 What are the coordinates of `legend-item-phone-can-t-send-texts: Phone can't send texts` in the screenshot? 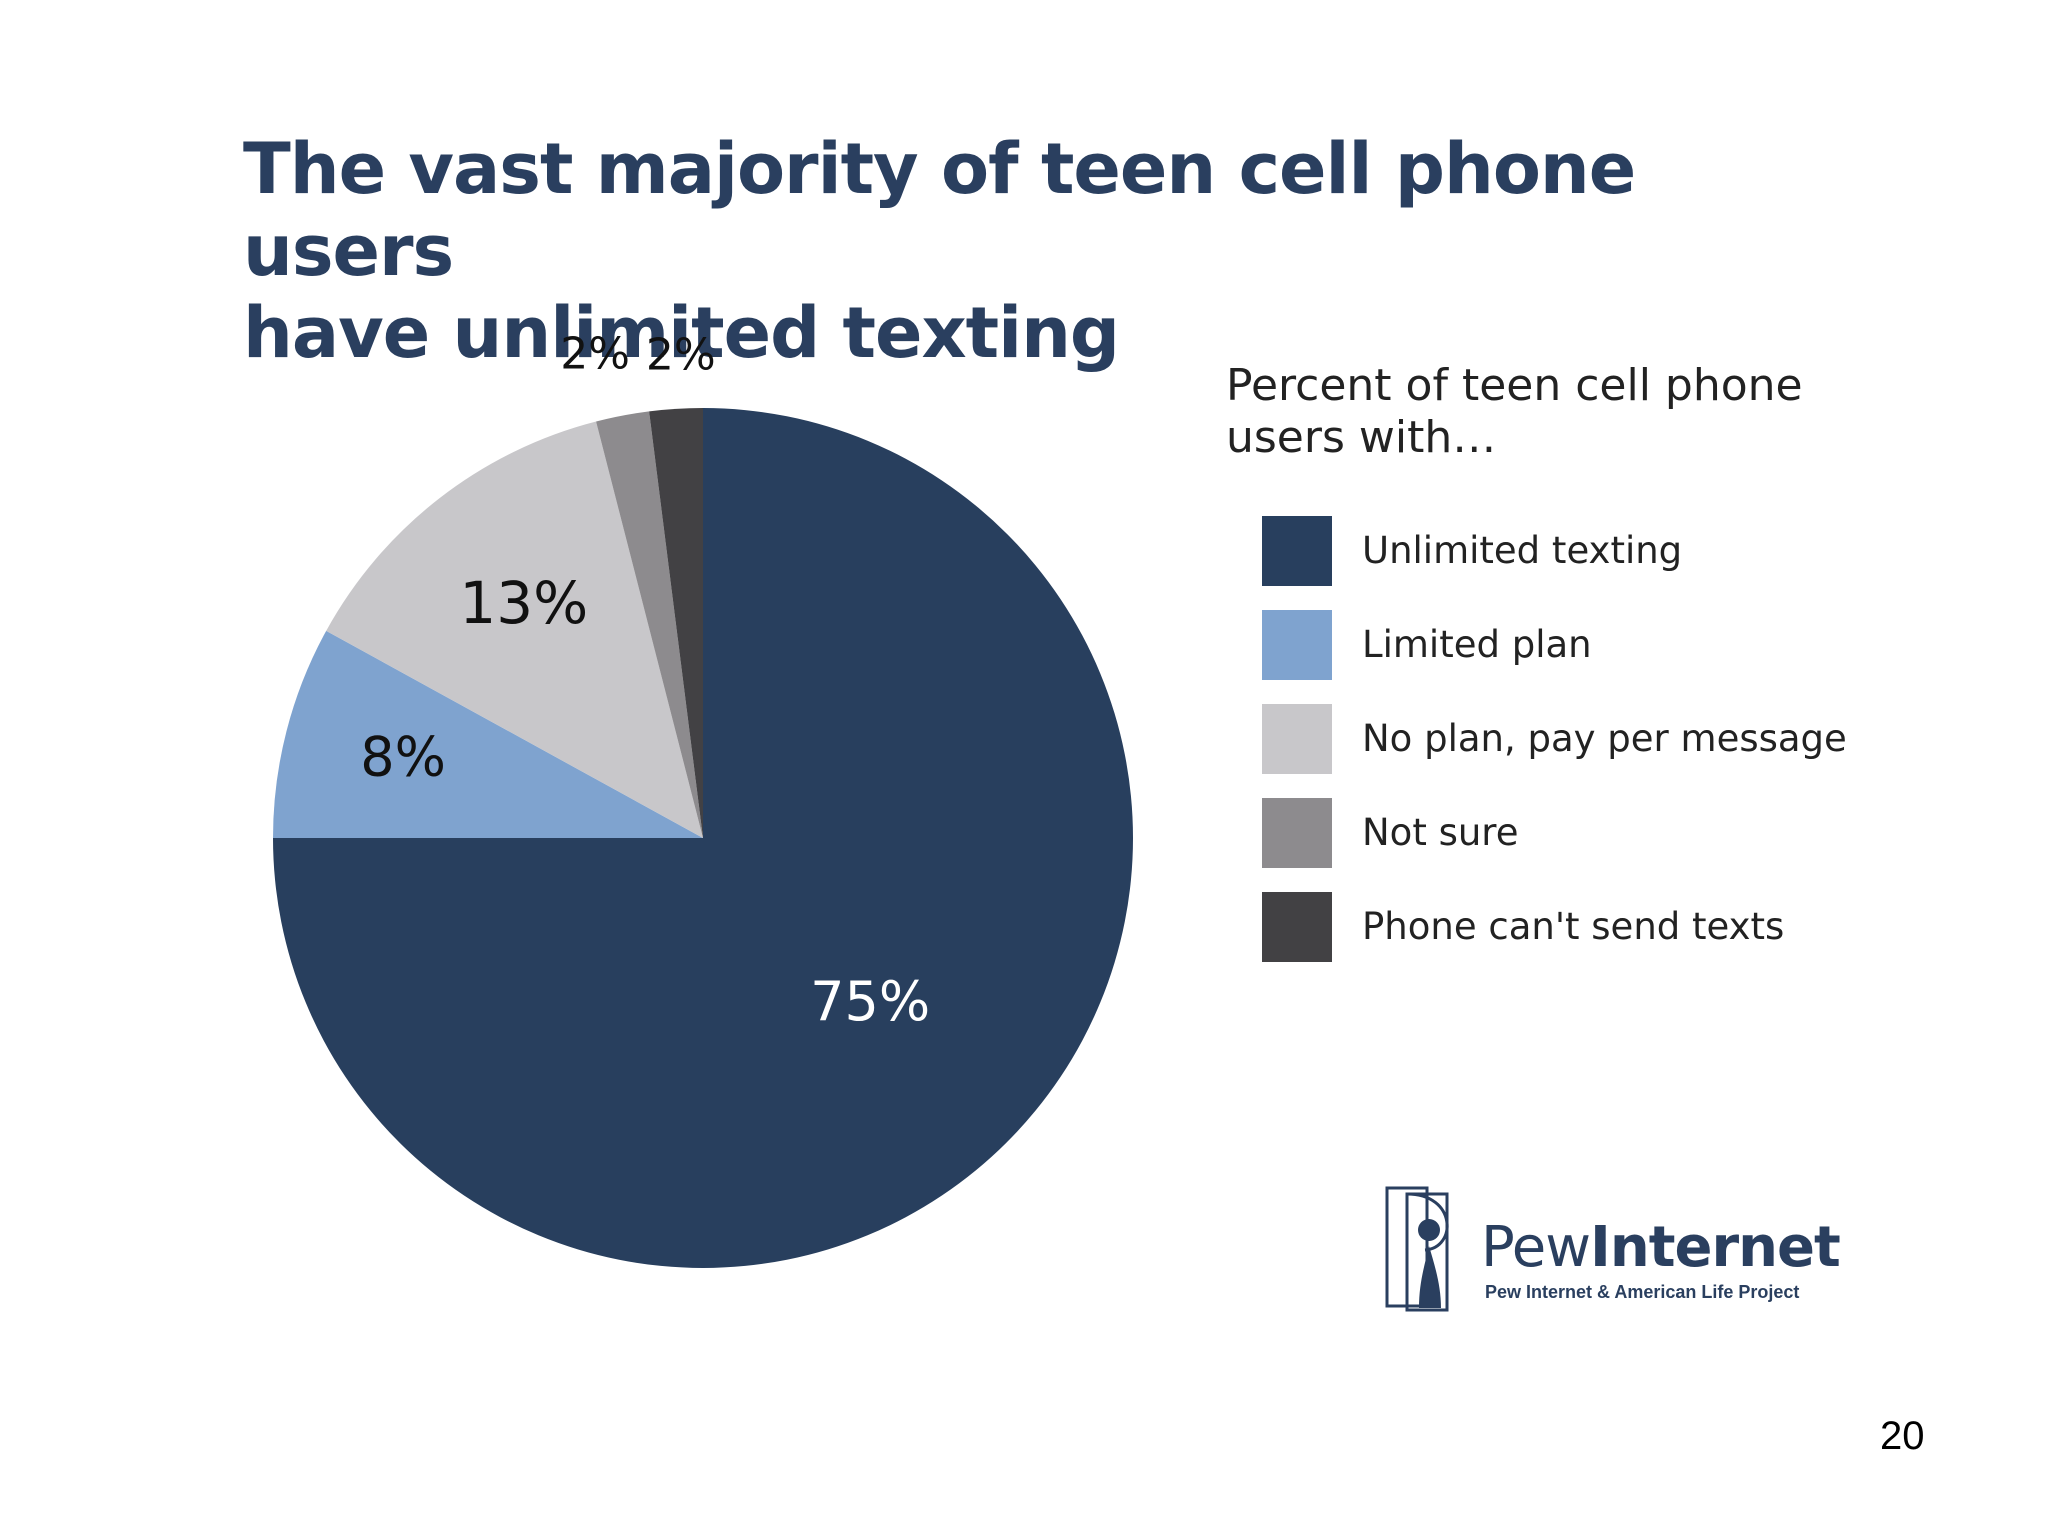 It's located at (1554, 939).